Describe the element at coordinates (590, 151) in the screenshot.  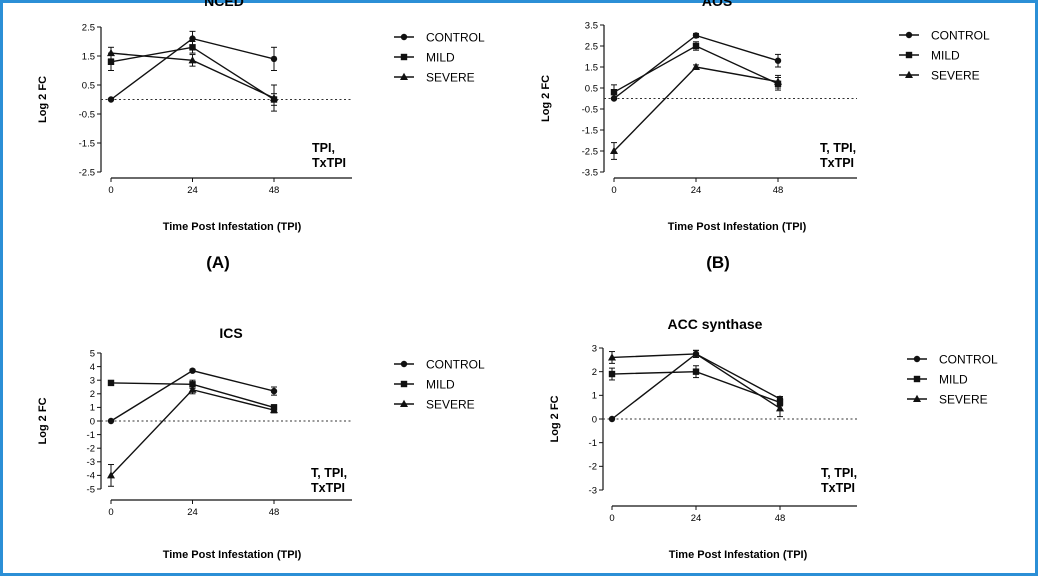
I see `y-tick-label: -2.5` at that location.